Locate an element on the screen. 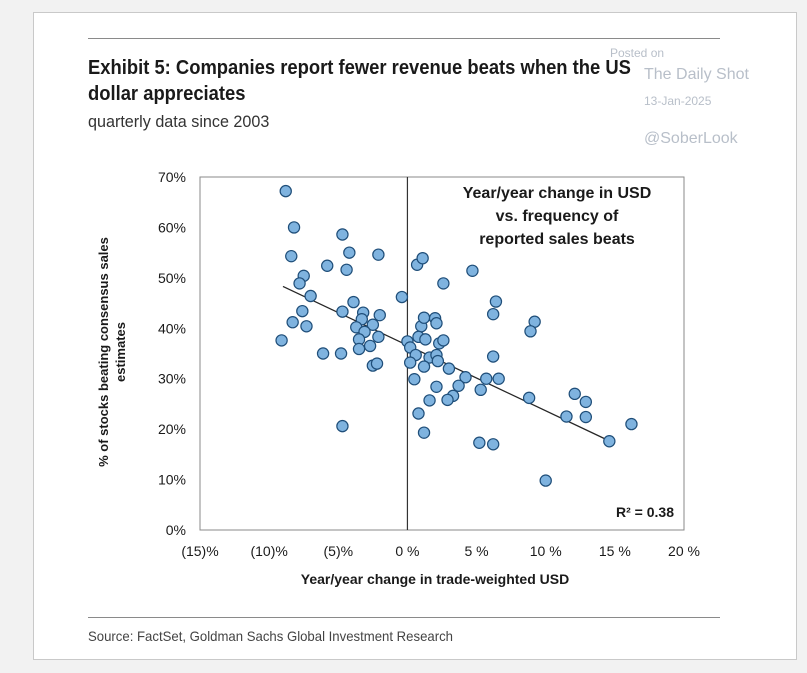 Image resolution: width=807 pixels, height=673 pixels. trendline is located at coordinates (445, 363).